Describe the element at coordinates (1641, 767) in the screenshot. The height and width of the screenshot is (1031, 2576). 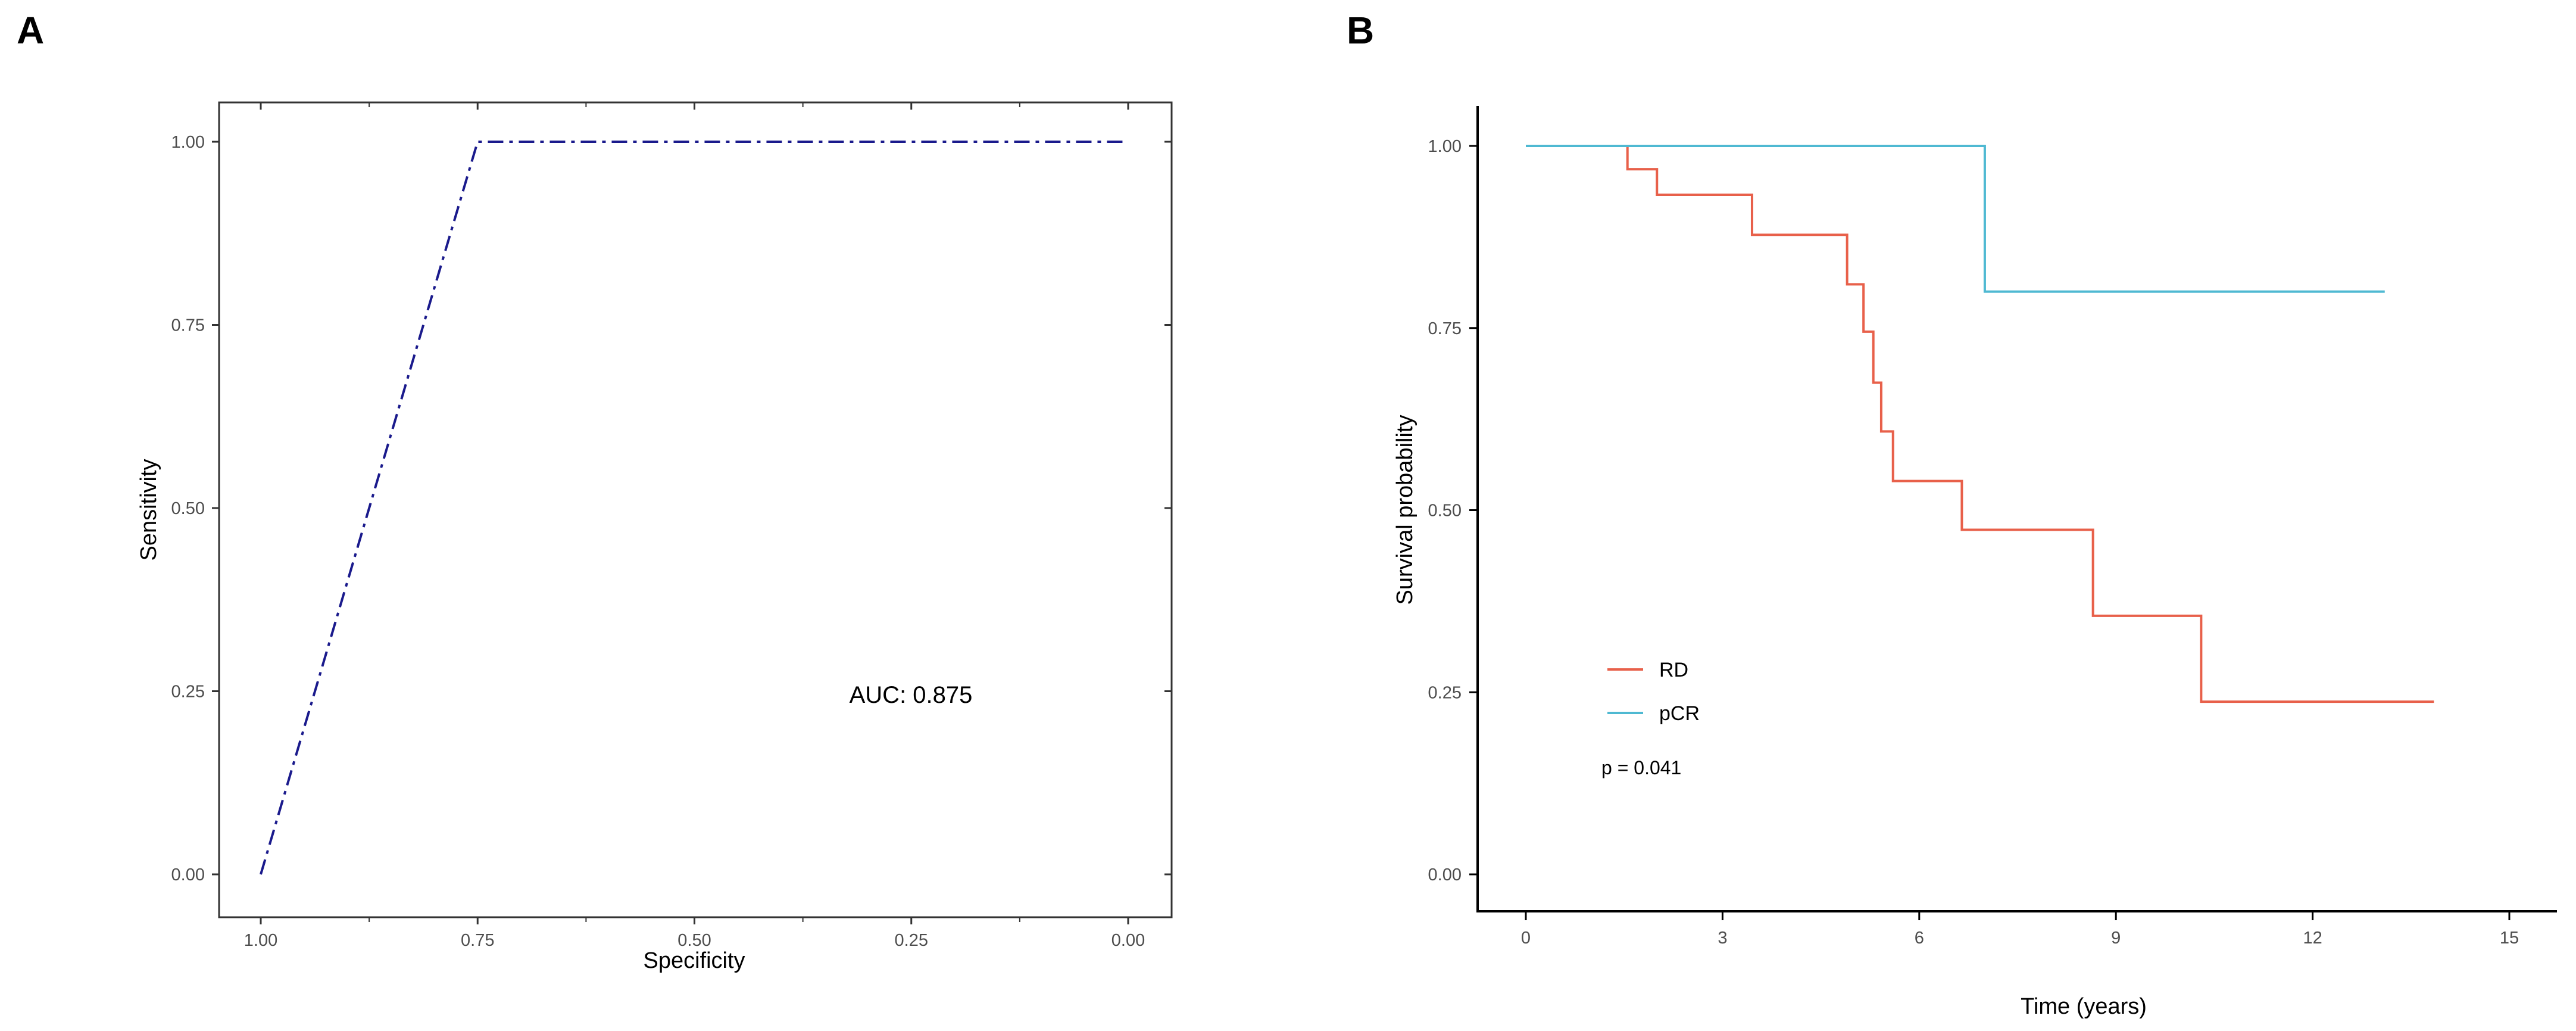
I see `p-value-annotation: p = 0.041` at that location.